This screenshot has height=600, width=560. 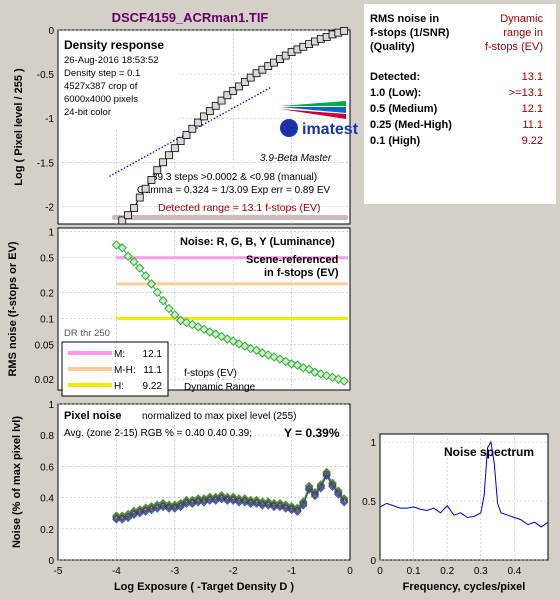 What do you see at coordinates (125, 370) in the screenshot?
I see `legend-key: M-H:` at bounding box center [125, 370].